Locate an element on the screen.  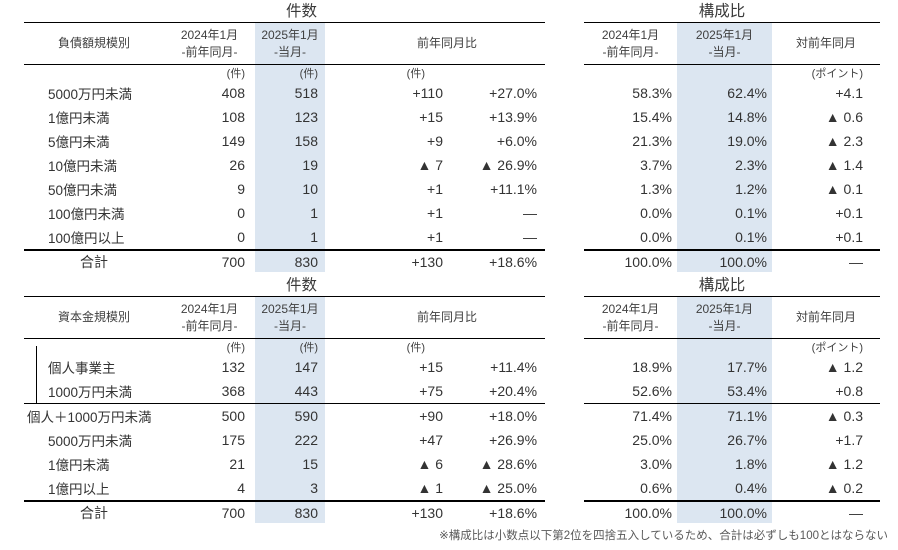
cell-v2024: 15.4% is located at coordinates (652, 117).